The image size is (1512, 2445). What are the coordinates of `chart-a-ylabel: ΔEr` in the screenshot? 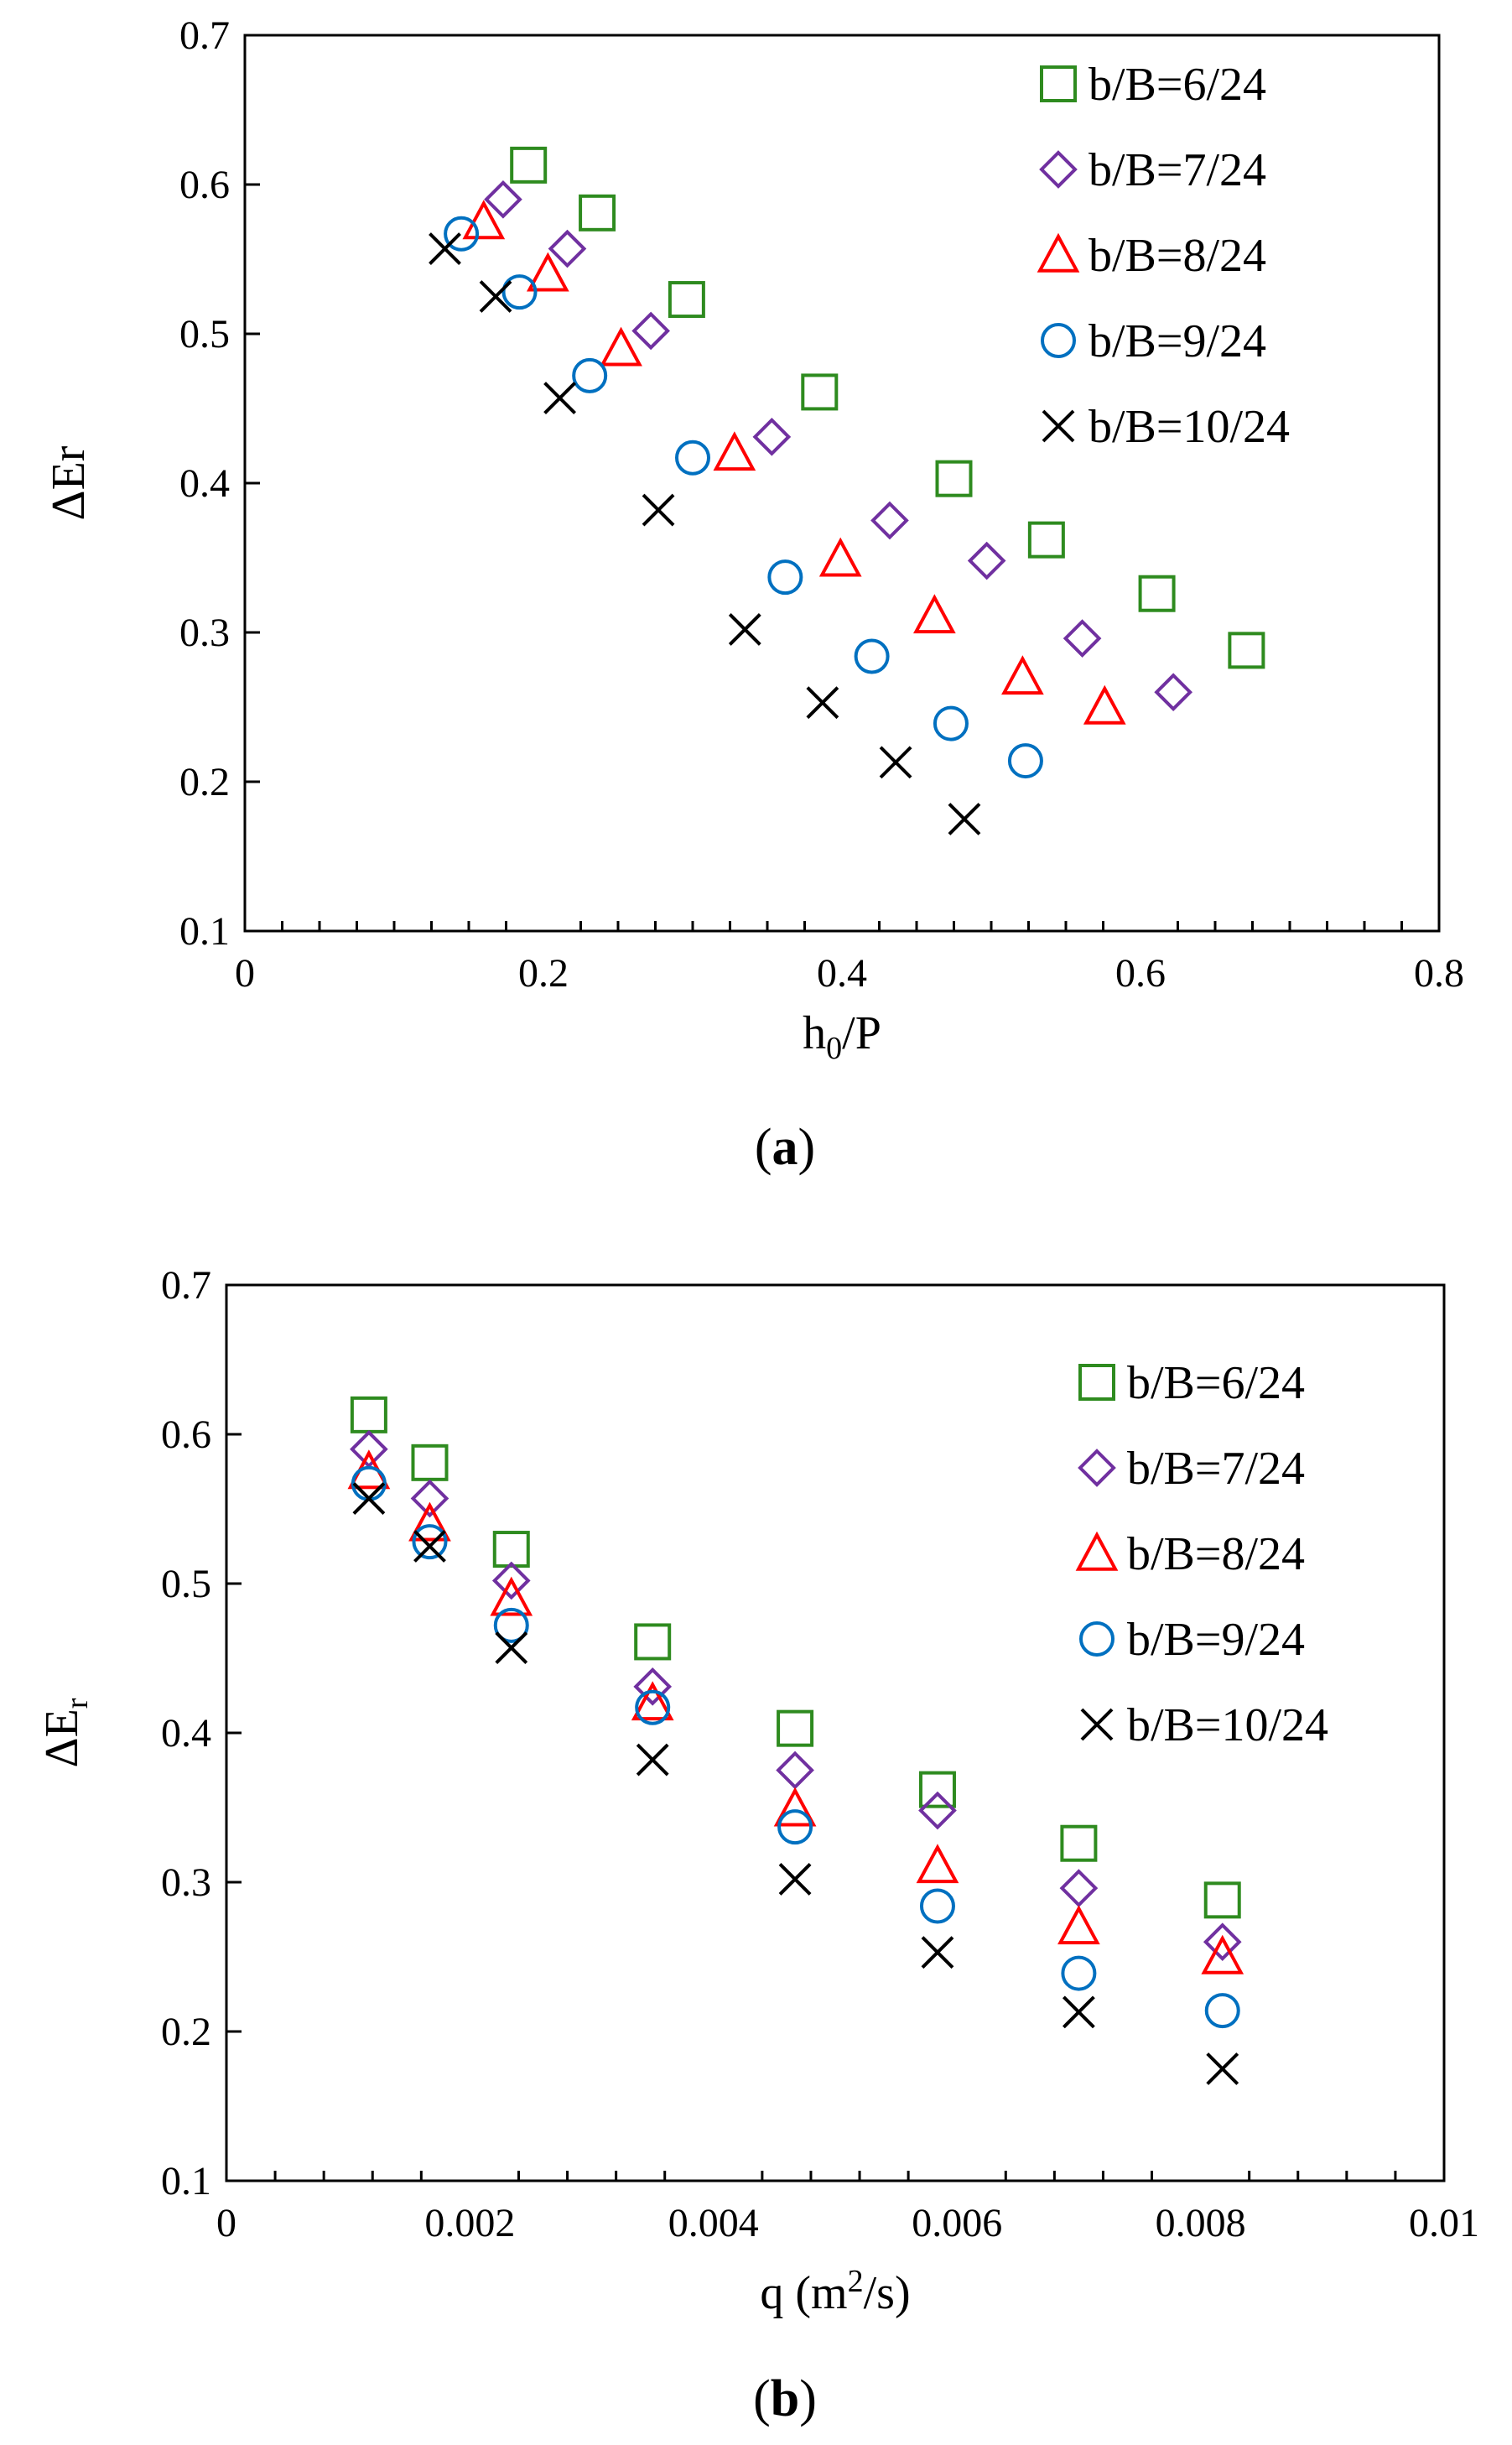 It's located at (69, 482).